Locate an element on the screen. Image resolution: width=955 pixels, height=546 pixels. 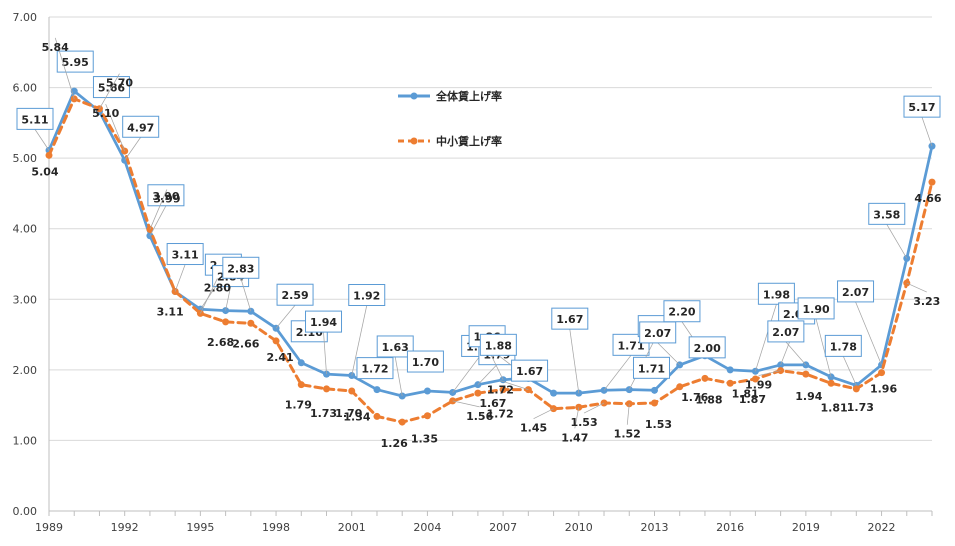
data-label-sme: 1.45 is located at coordinates (533, 428).